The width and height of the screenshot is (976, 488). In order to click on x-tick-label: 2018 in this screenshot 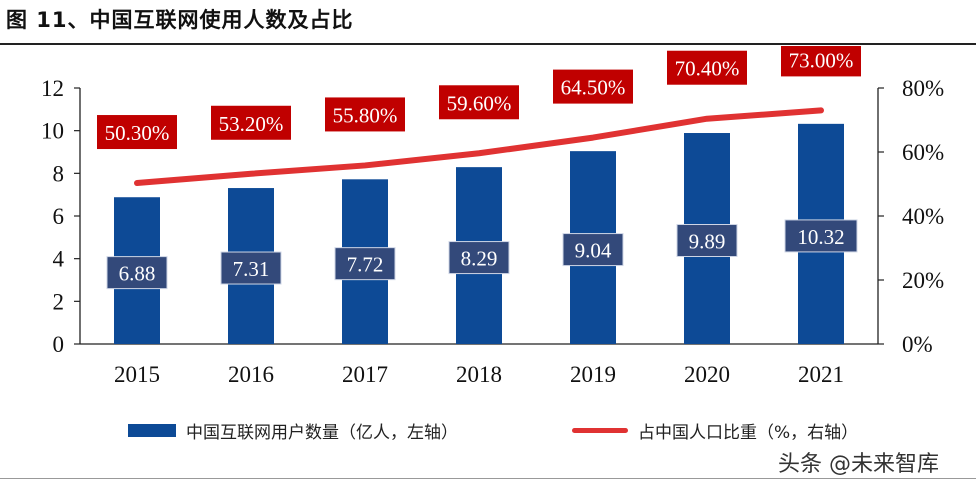, I will do `click(479, 374)`.